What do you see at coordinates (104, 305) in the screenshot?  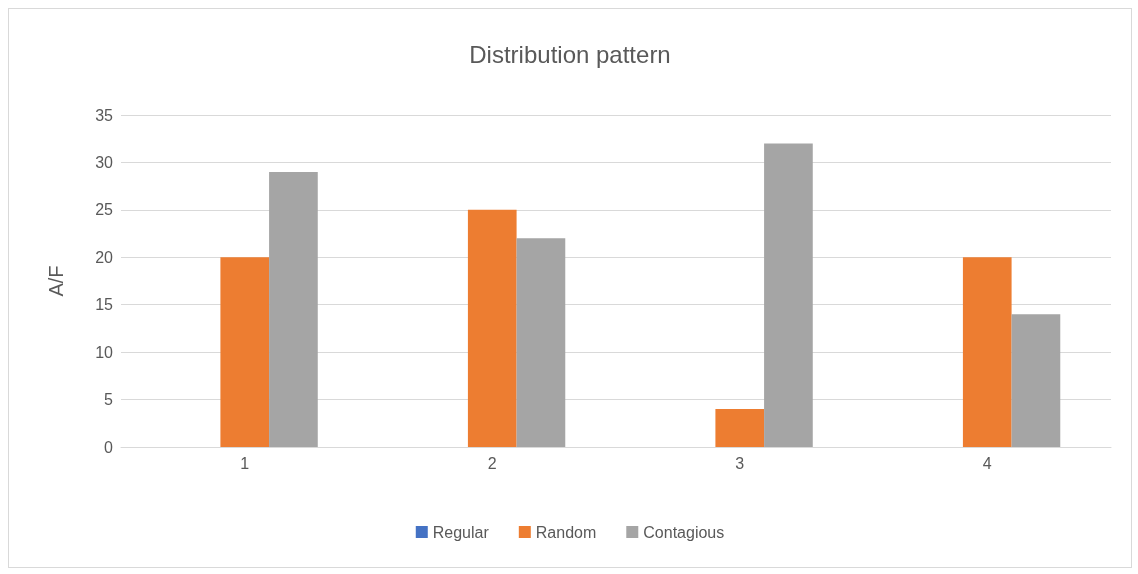 I see `y-tick-label: 15` at bounding box center [104, 305].